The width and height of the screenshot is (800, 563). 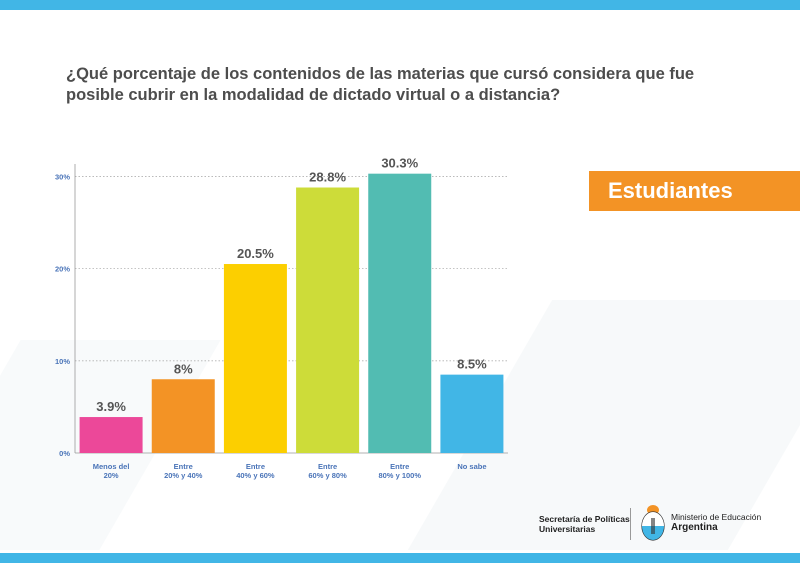 I want to click on x-tick-label: No sabe, so click(x=471, y=466).